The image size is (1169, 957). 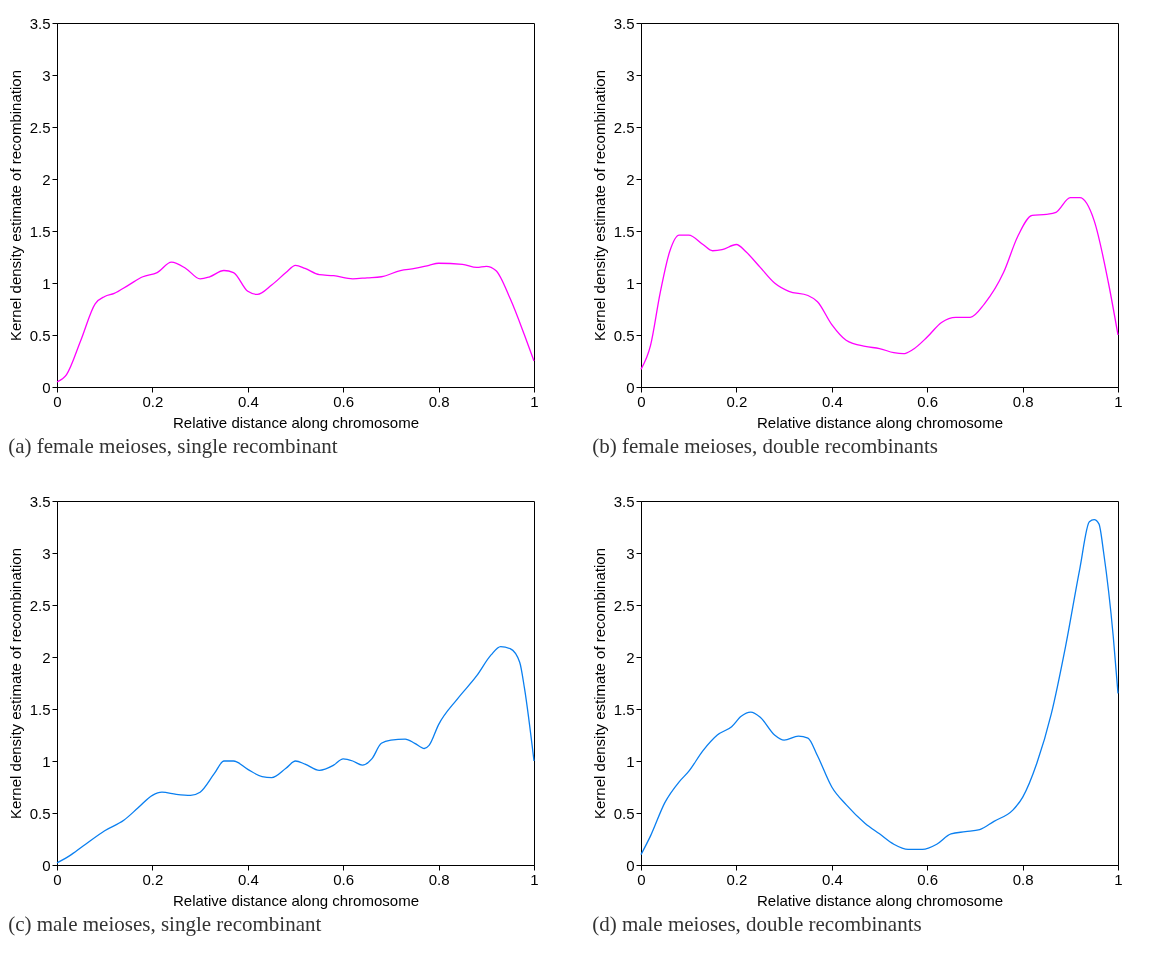 What do you see at coordinates (757, 924) in the screenshot?
I see `text: (d) male meioses, double recombinants` at bounding box center [757, 924].